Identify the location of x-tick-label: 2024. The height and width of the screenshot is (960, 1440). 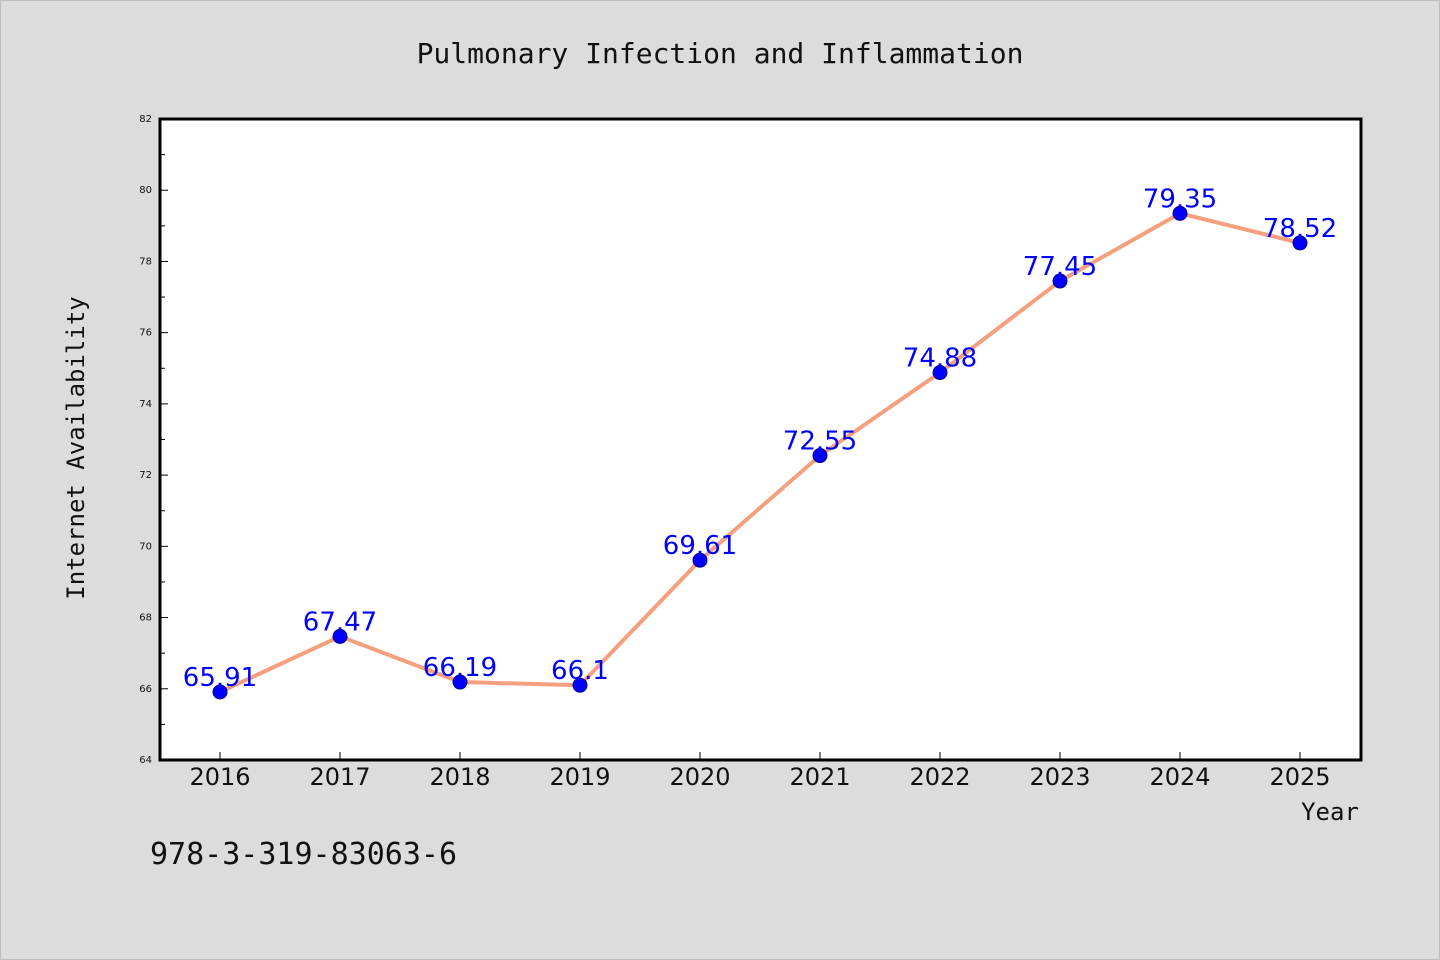
(1179, 777).